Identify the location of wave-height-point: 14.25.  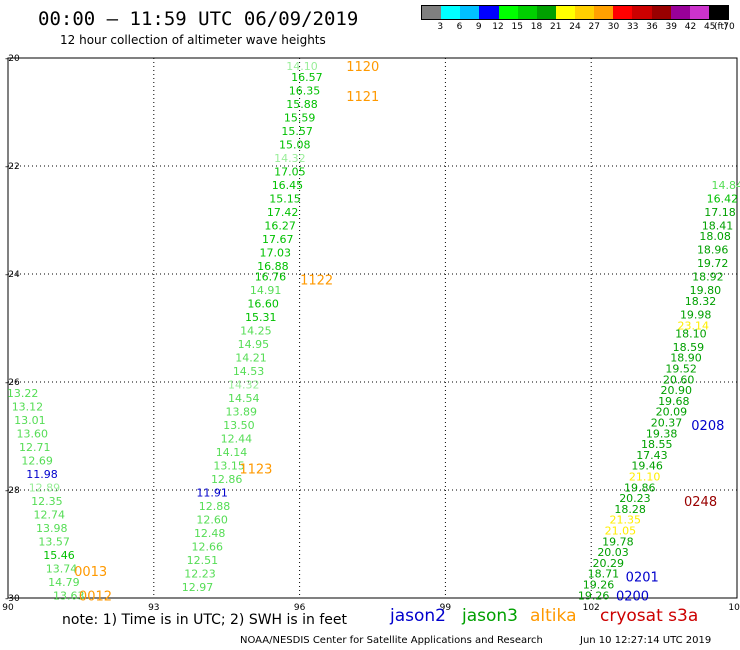
(256, 331).